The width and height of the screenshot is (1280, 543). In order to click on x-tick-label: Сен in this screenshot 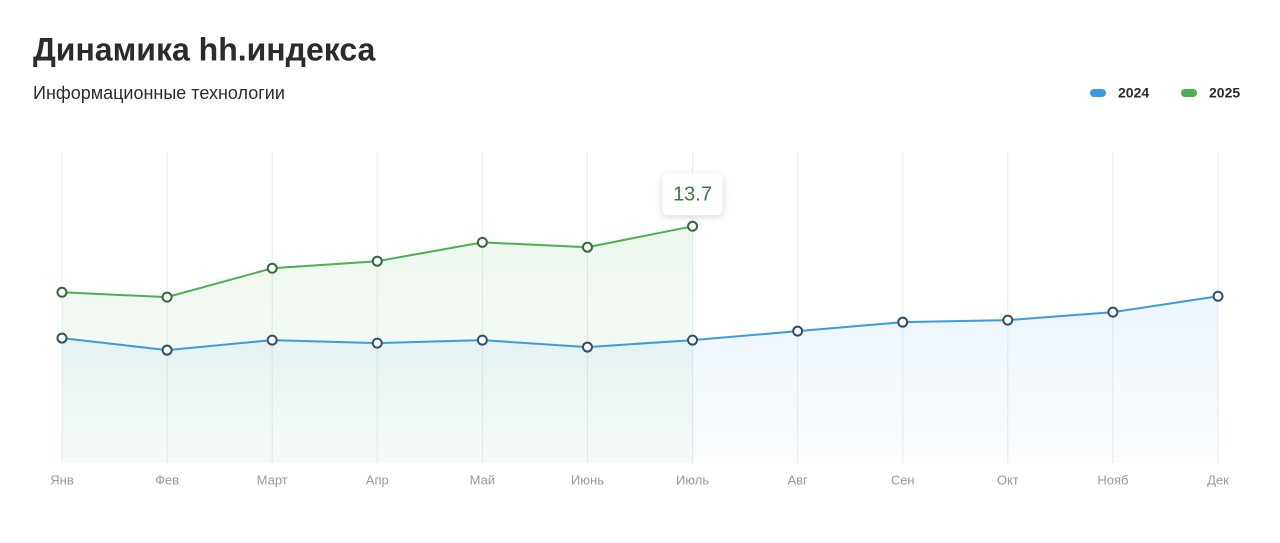, I will do `click(903, 479)`.